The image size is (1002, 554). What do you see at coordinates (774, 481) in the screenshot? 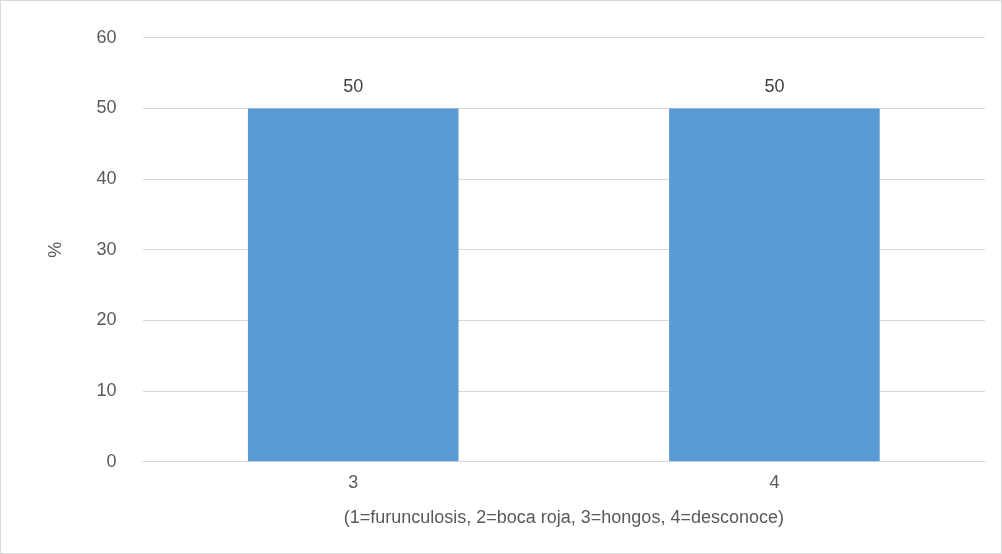
I see `x-tick-label: 4` at bounding box center [774, 481].